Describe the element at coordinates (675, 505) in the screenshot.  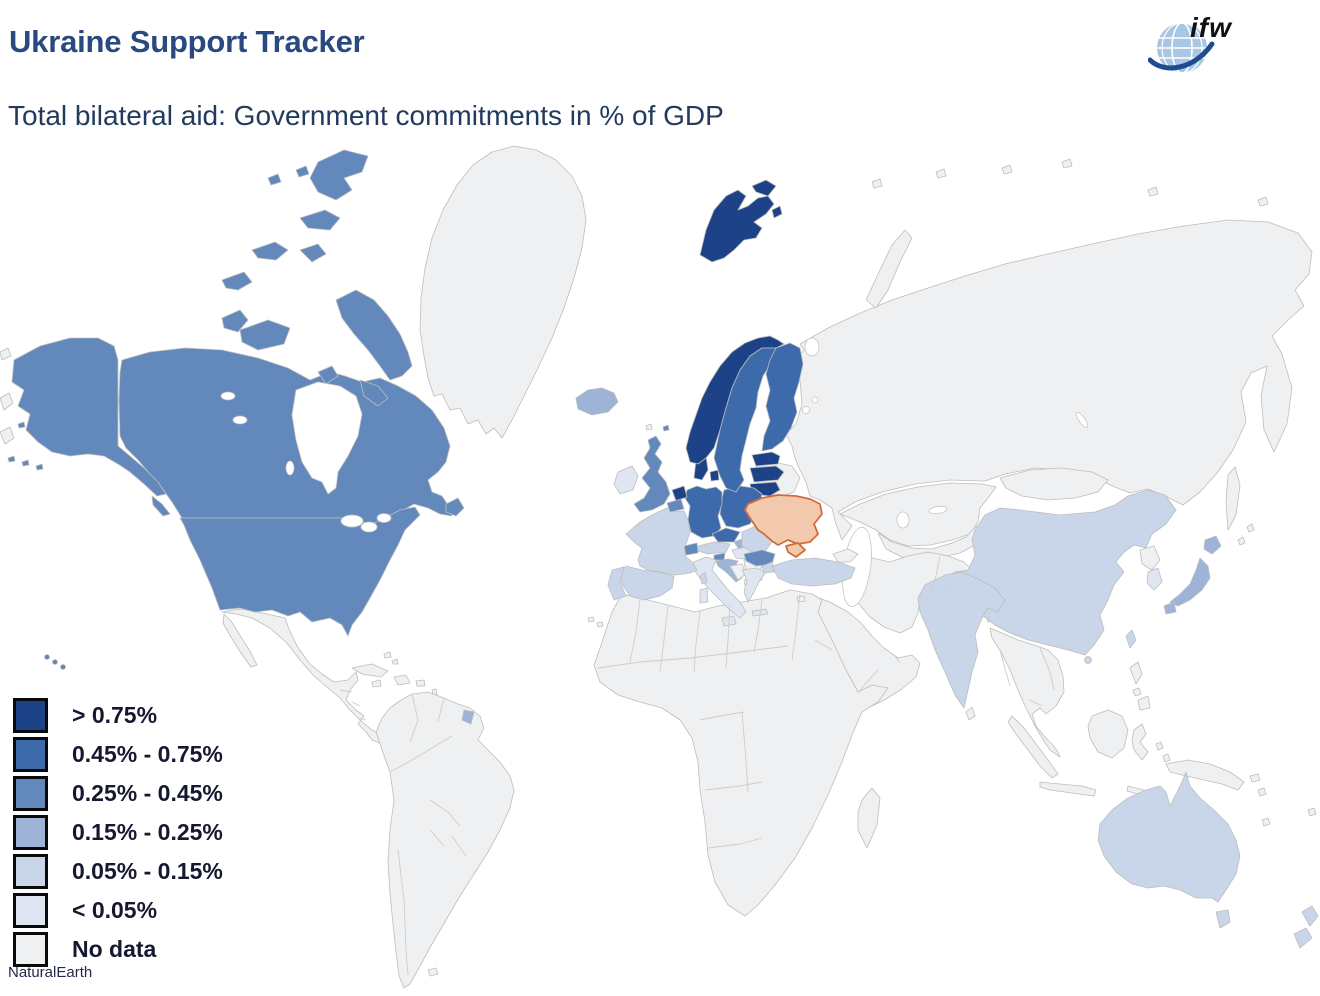
I see `map-region-belgium` at that location.